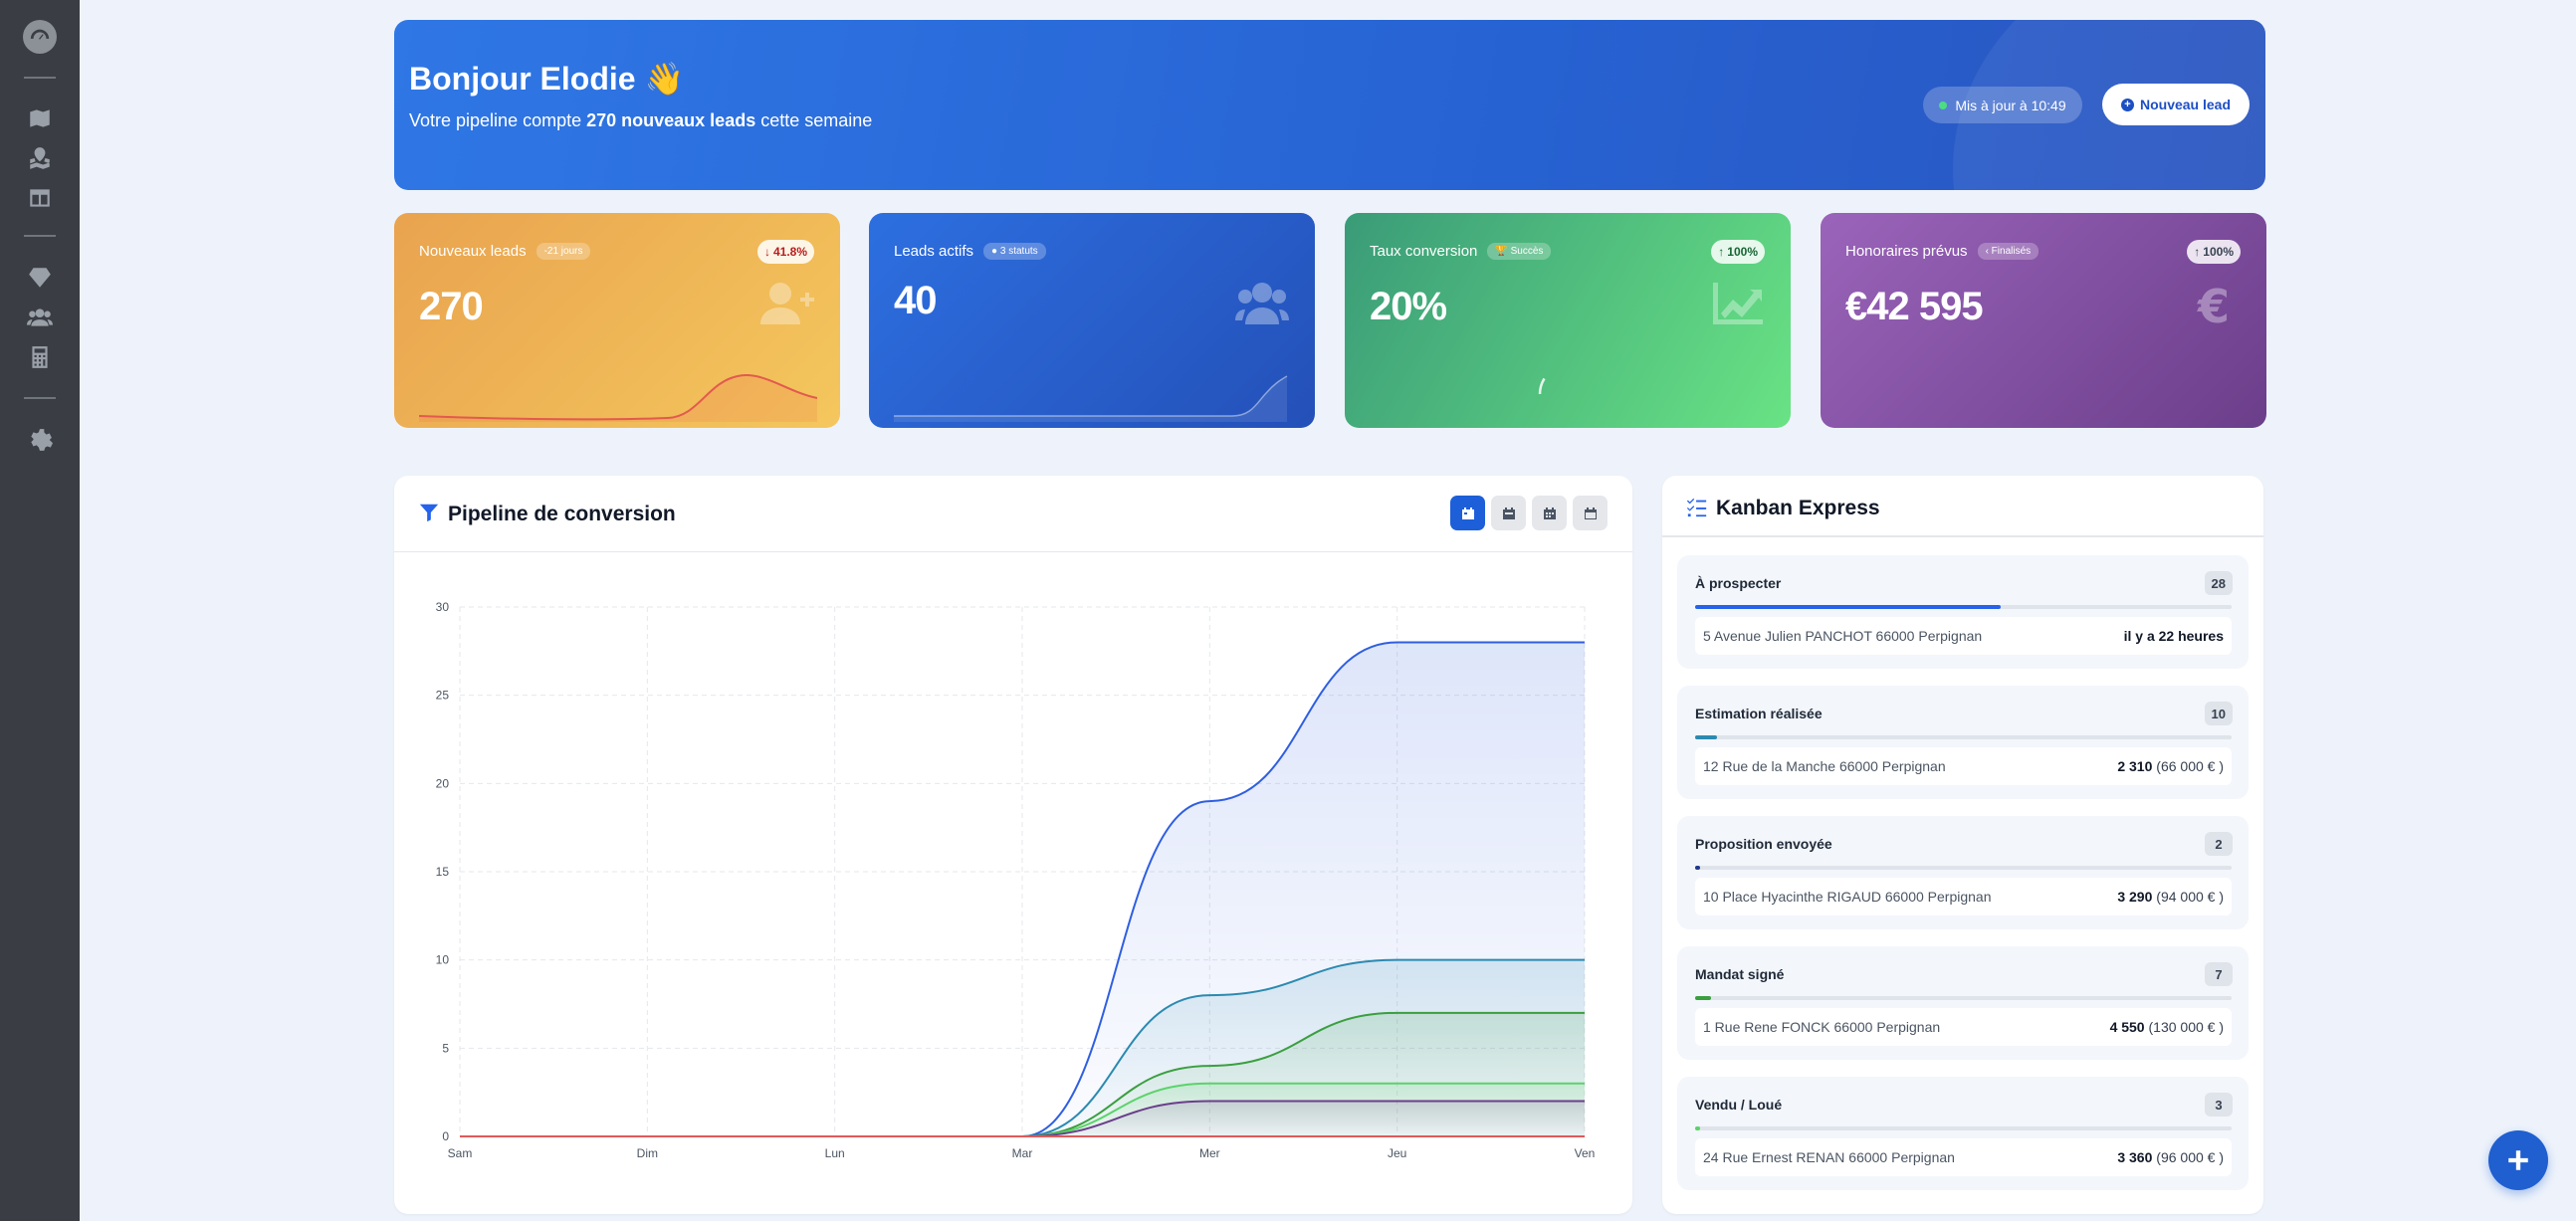 Image resolution: width=2576 pixels, height=1221 pixels. I want to click on kanban-card-value-rest: (94 000 € ), so click(2188, 897).